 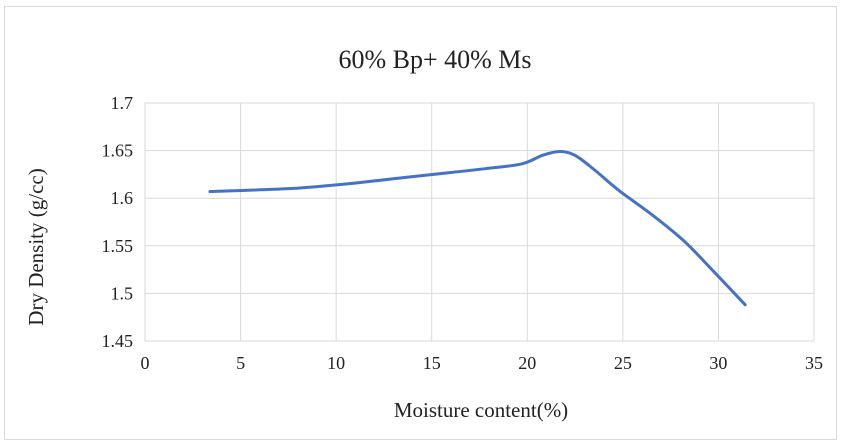 What do you see at coordinates (122, 293) in the screenshot?
I see `y-tick-label: 1.5` at bounding box center [122, 293].